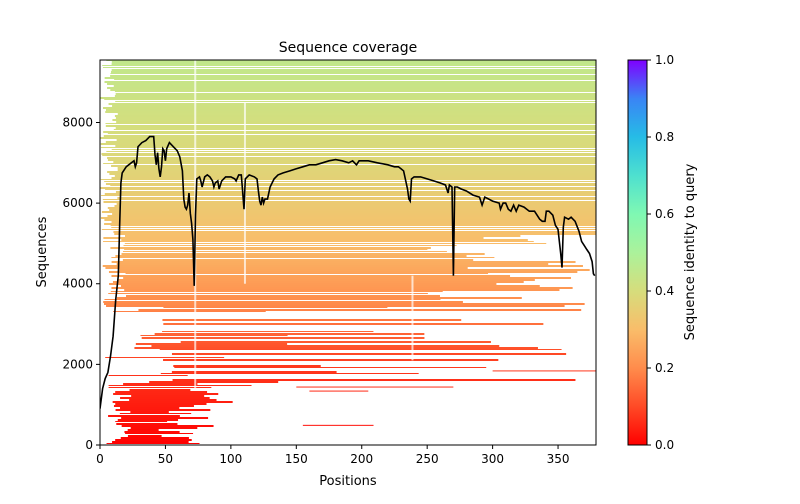 The width and height of the screenshot is (800, 504). Describe the element at coordinates (664, 291) in the screenshot. I see `colorbar-tick-label: 0.4` at that location.